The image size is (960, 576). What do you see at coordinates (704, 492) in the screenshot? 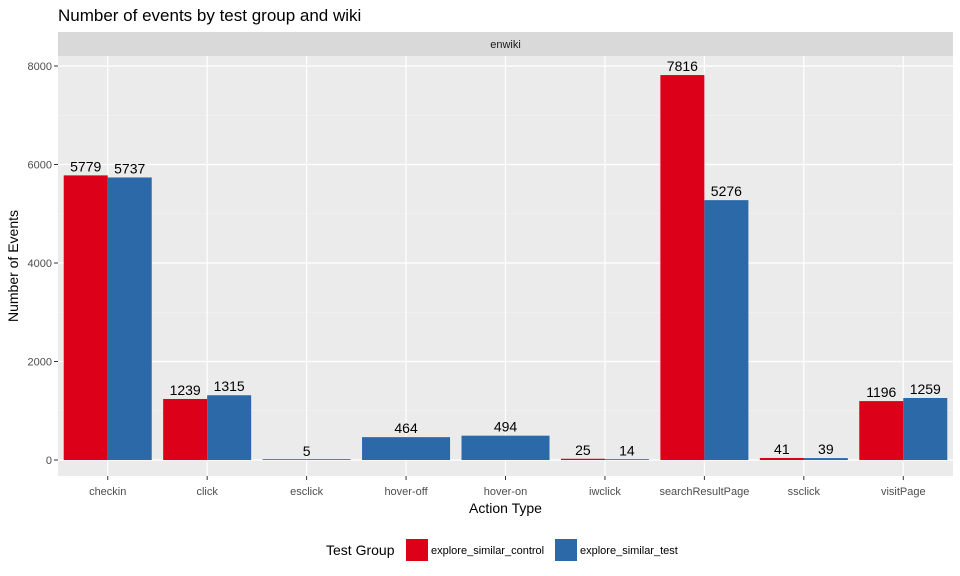
I see `x-tick-label: searchResultPage` at bounding box center [704, 492].